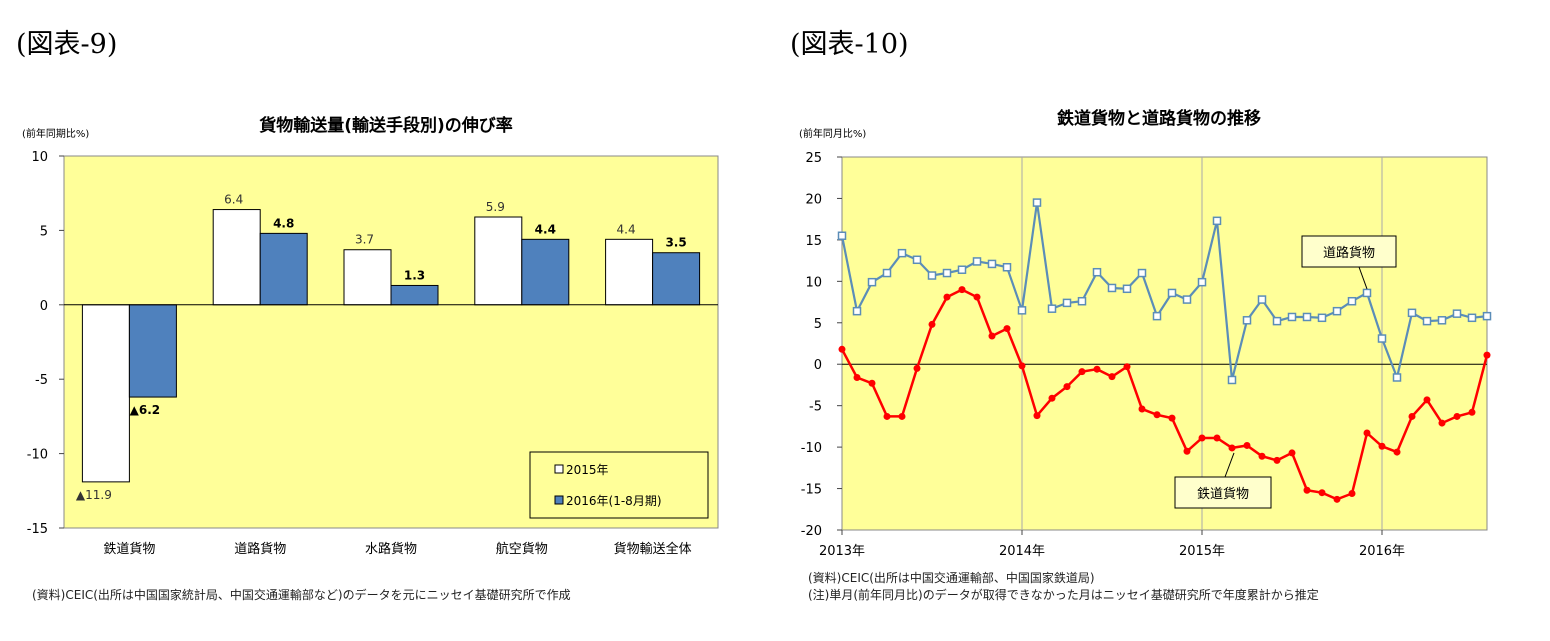 The image size is (1550, 641). What do you see at coordinates (842, 551) in the screenshot?
I see `x-tick-label: 2013年` at bounding box center [842, 551].